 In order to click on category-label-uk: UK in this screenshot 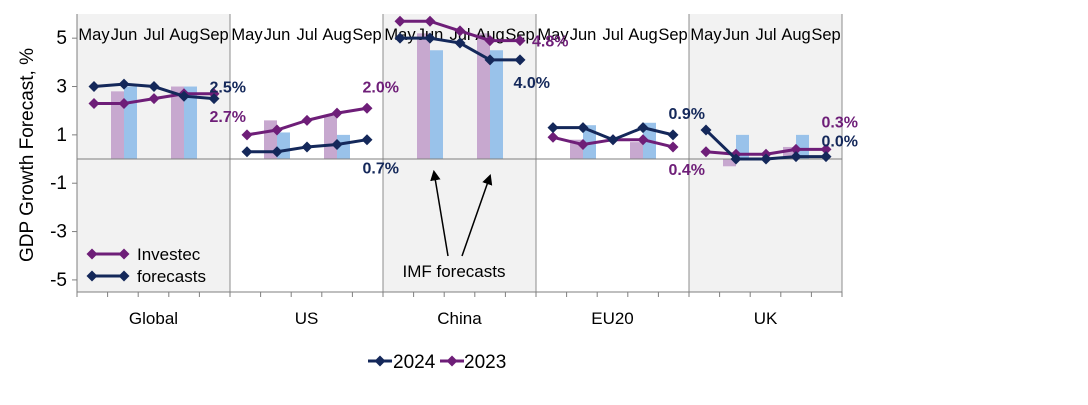, I will do `click(766, 318)`.